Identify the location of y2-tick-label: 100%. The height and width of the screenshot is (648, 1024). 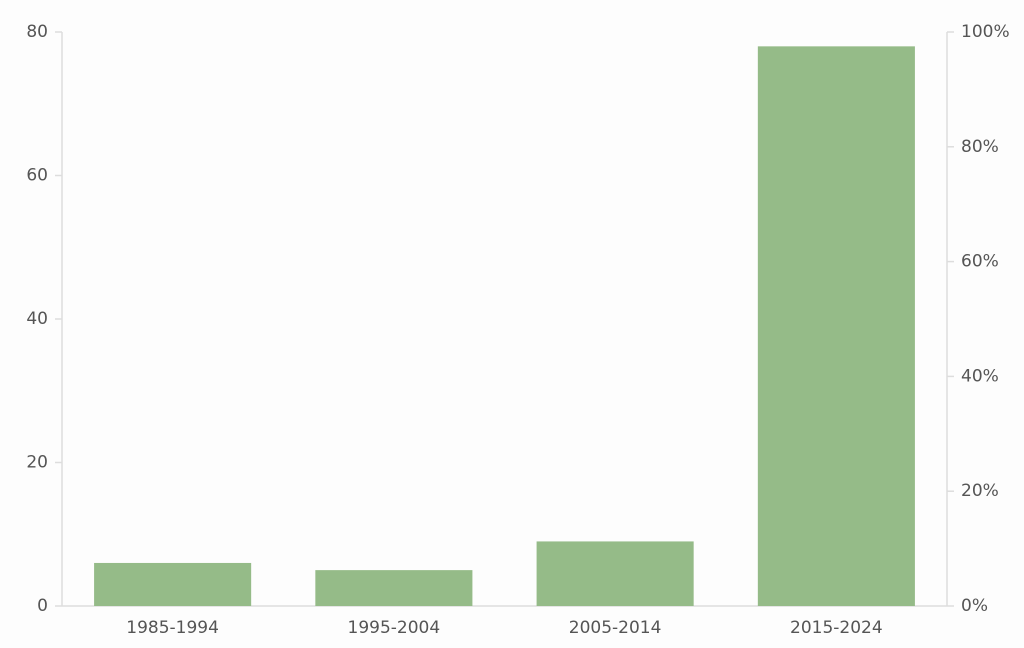
(985, 32).